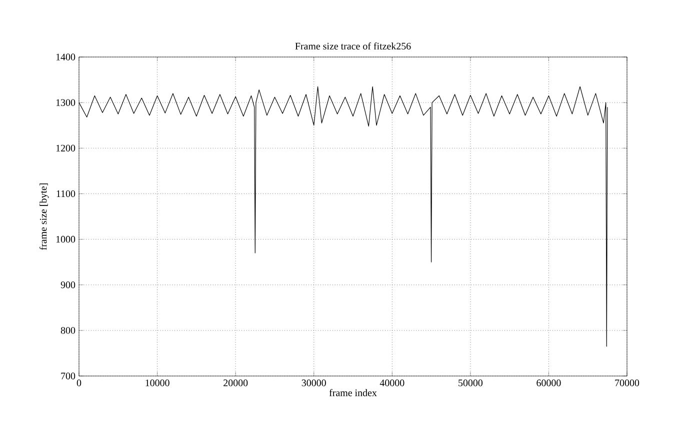  I want to click on y-tick-label: 1300, so click(66, 102).